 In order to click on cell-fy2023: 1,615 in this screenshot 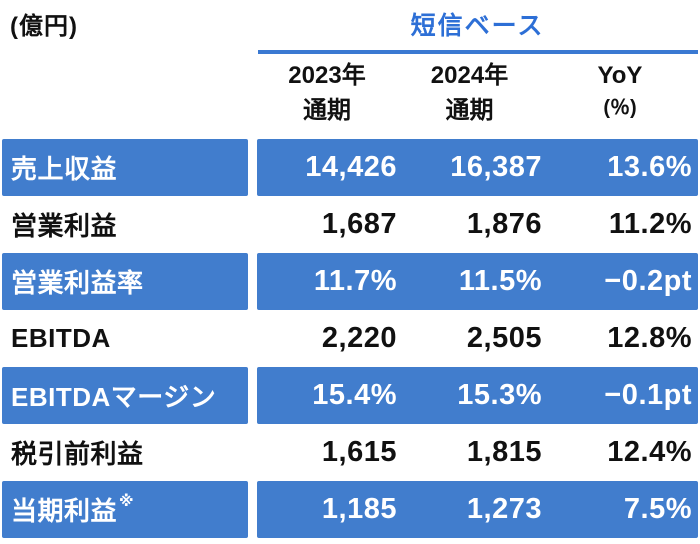, I will do `click(359, 452)`.